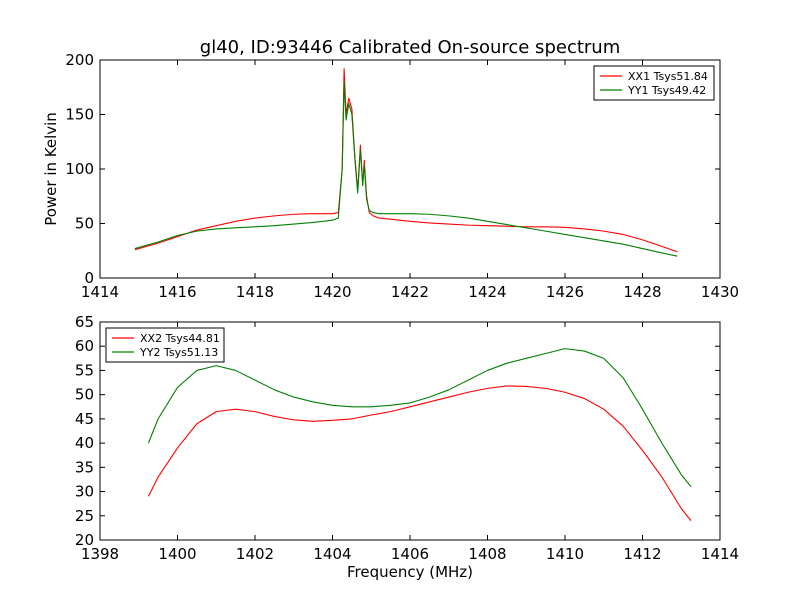 This screenshot has width=800, height=600. Describe the element at coordinates (84, 516) in the screenshot. I see `y-tick-label: 25` at that location.